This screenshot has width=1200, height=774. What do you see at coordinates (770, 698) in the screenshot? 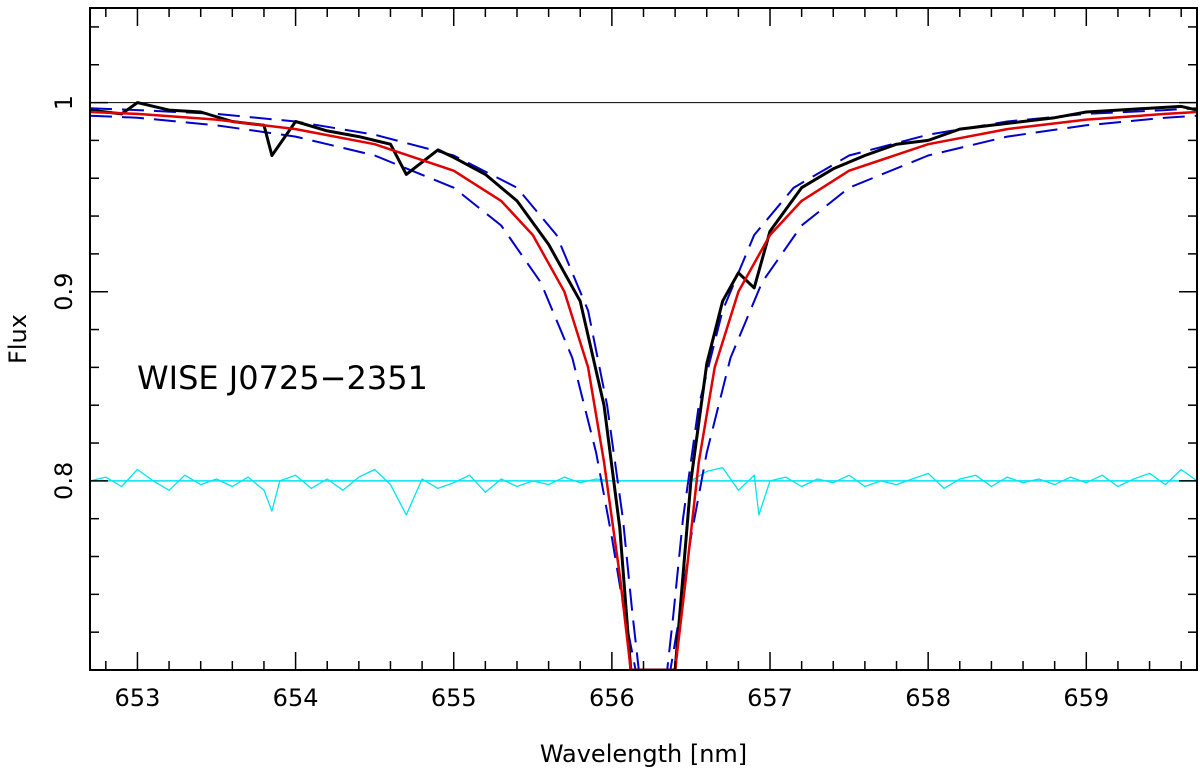
I see `x-tick-label: 657` at bounding box center [770, 698].